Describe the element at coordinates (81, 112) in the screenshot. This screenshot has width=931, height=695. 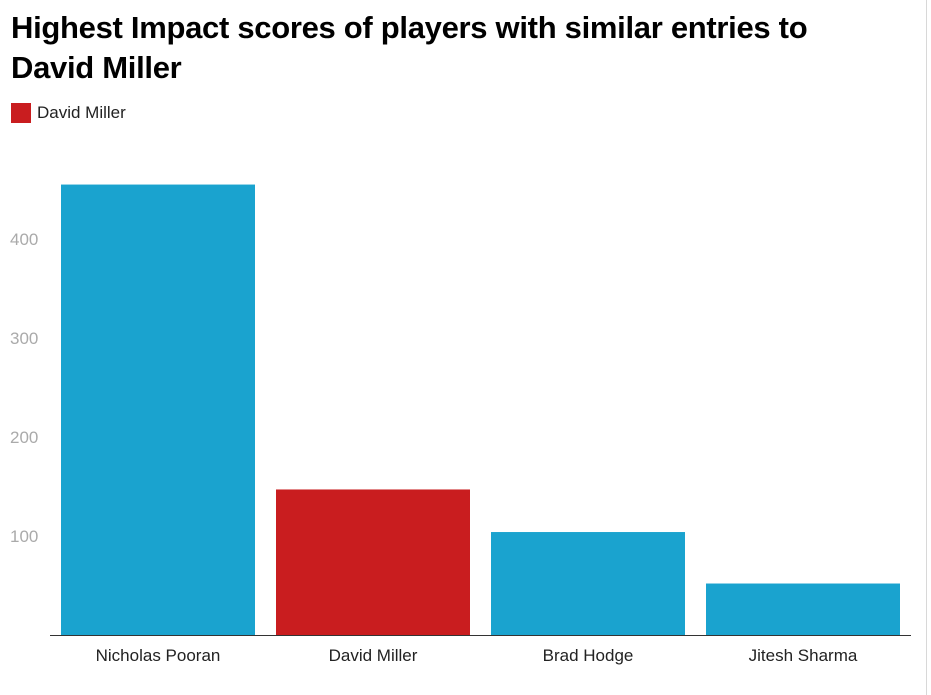
I see `legend-label-david-miller: David Miller` at that location.